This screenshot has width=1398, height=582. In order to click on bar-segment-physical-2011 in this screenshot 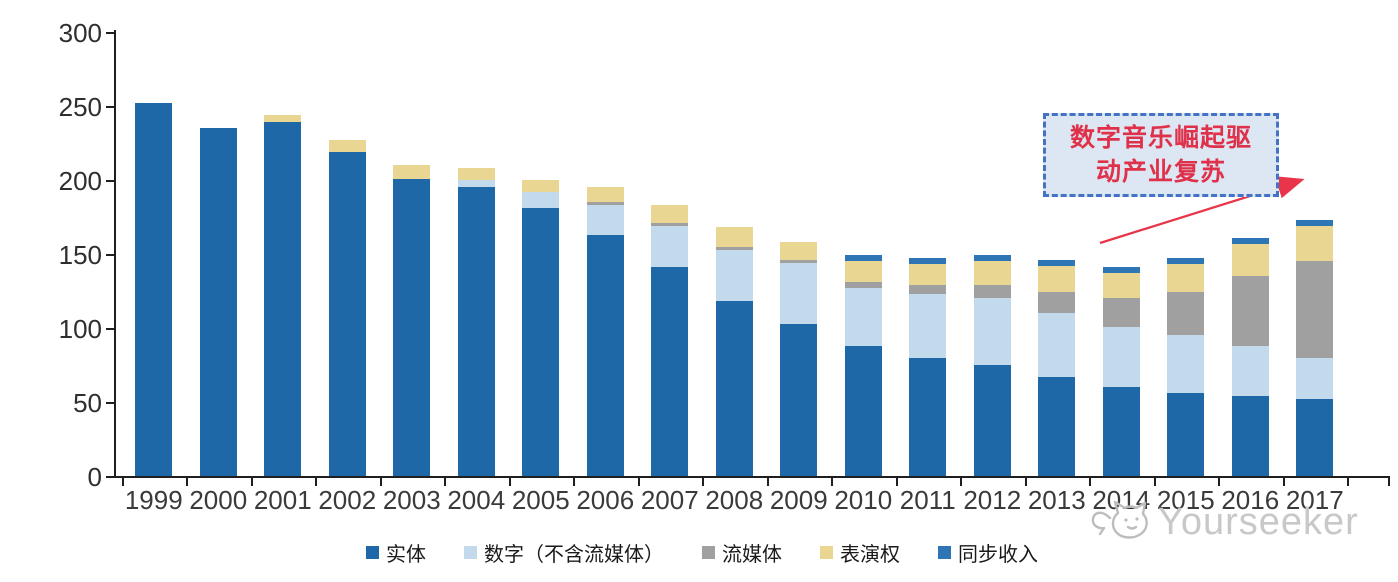, I will do `click(928, 416)`.